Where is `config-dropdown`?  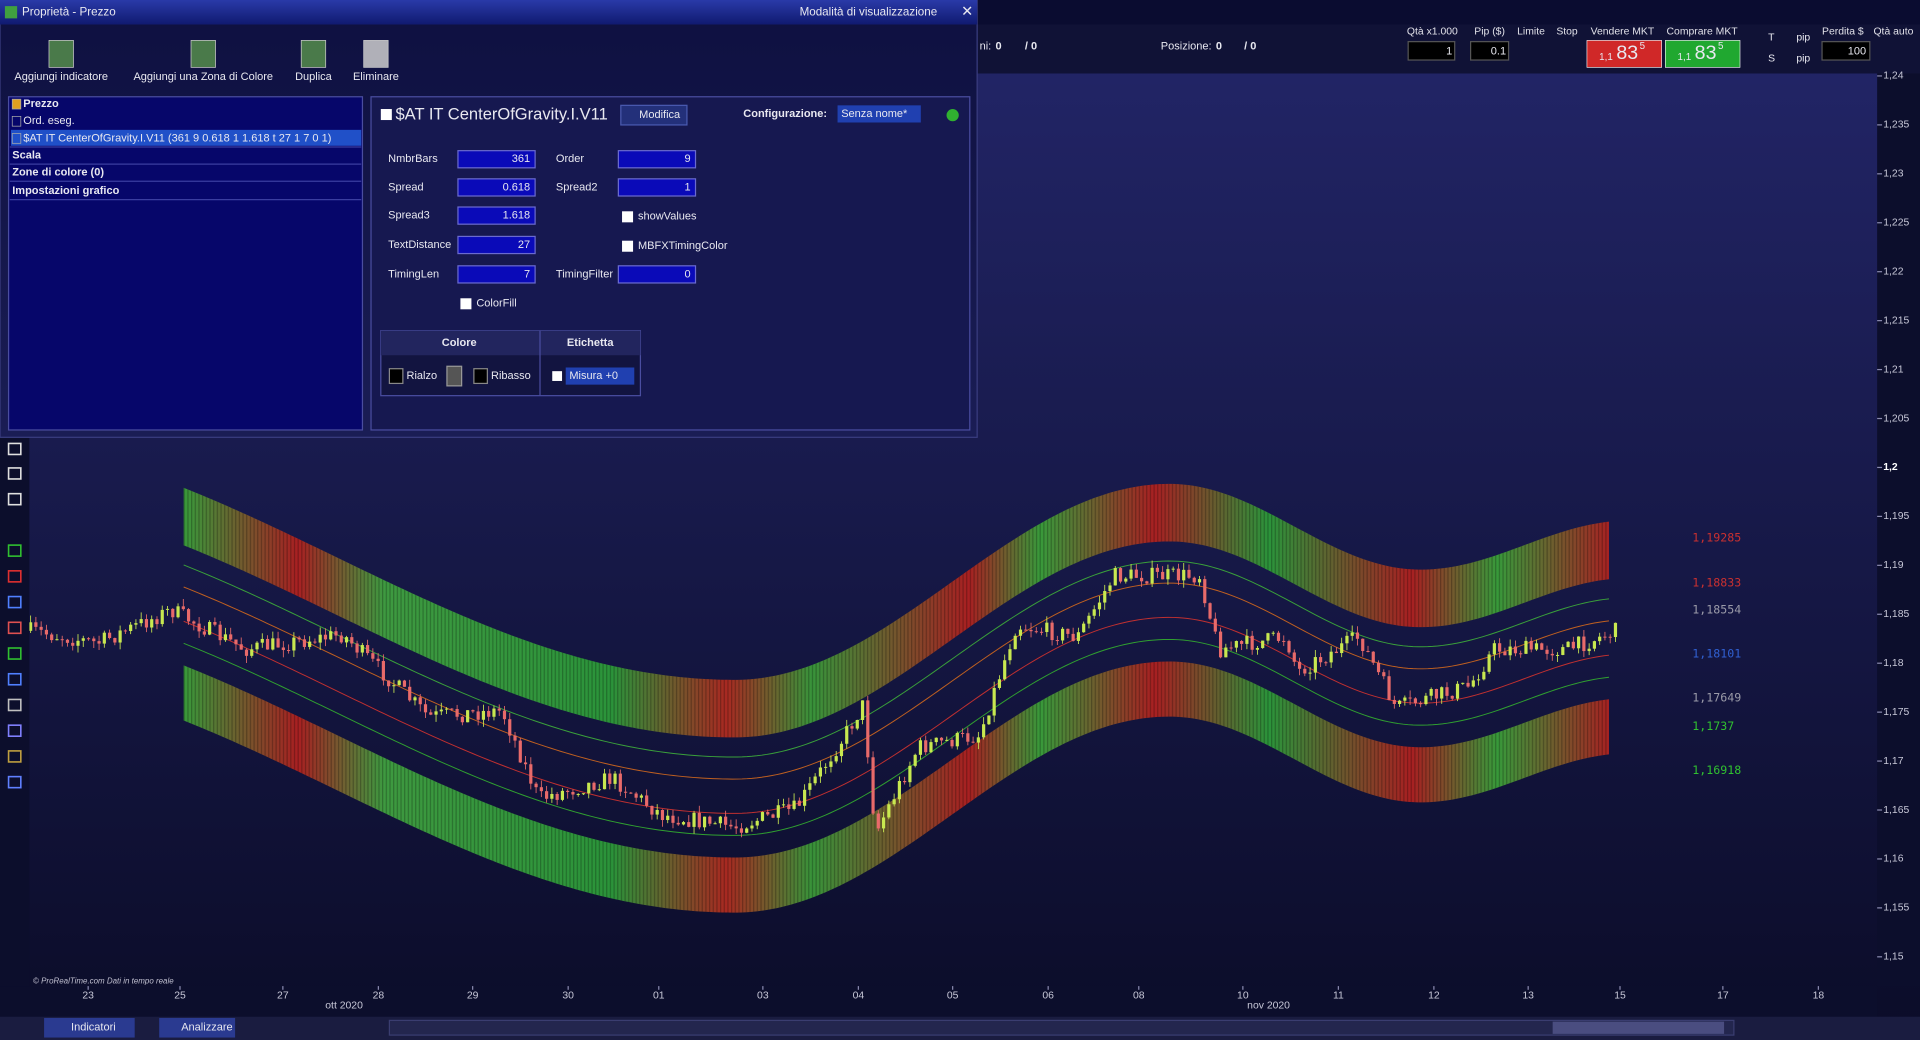
config-dropdown is located at coordinates (879, 114).